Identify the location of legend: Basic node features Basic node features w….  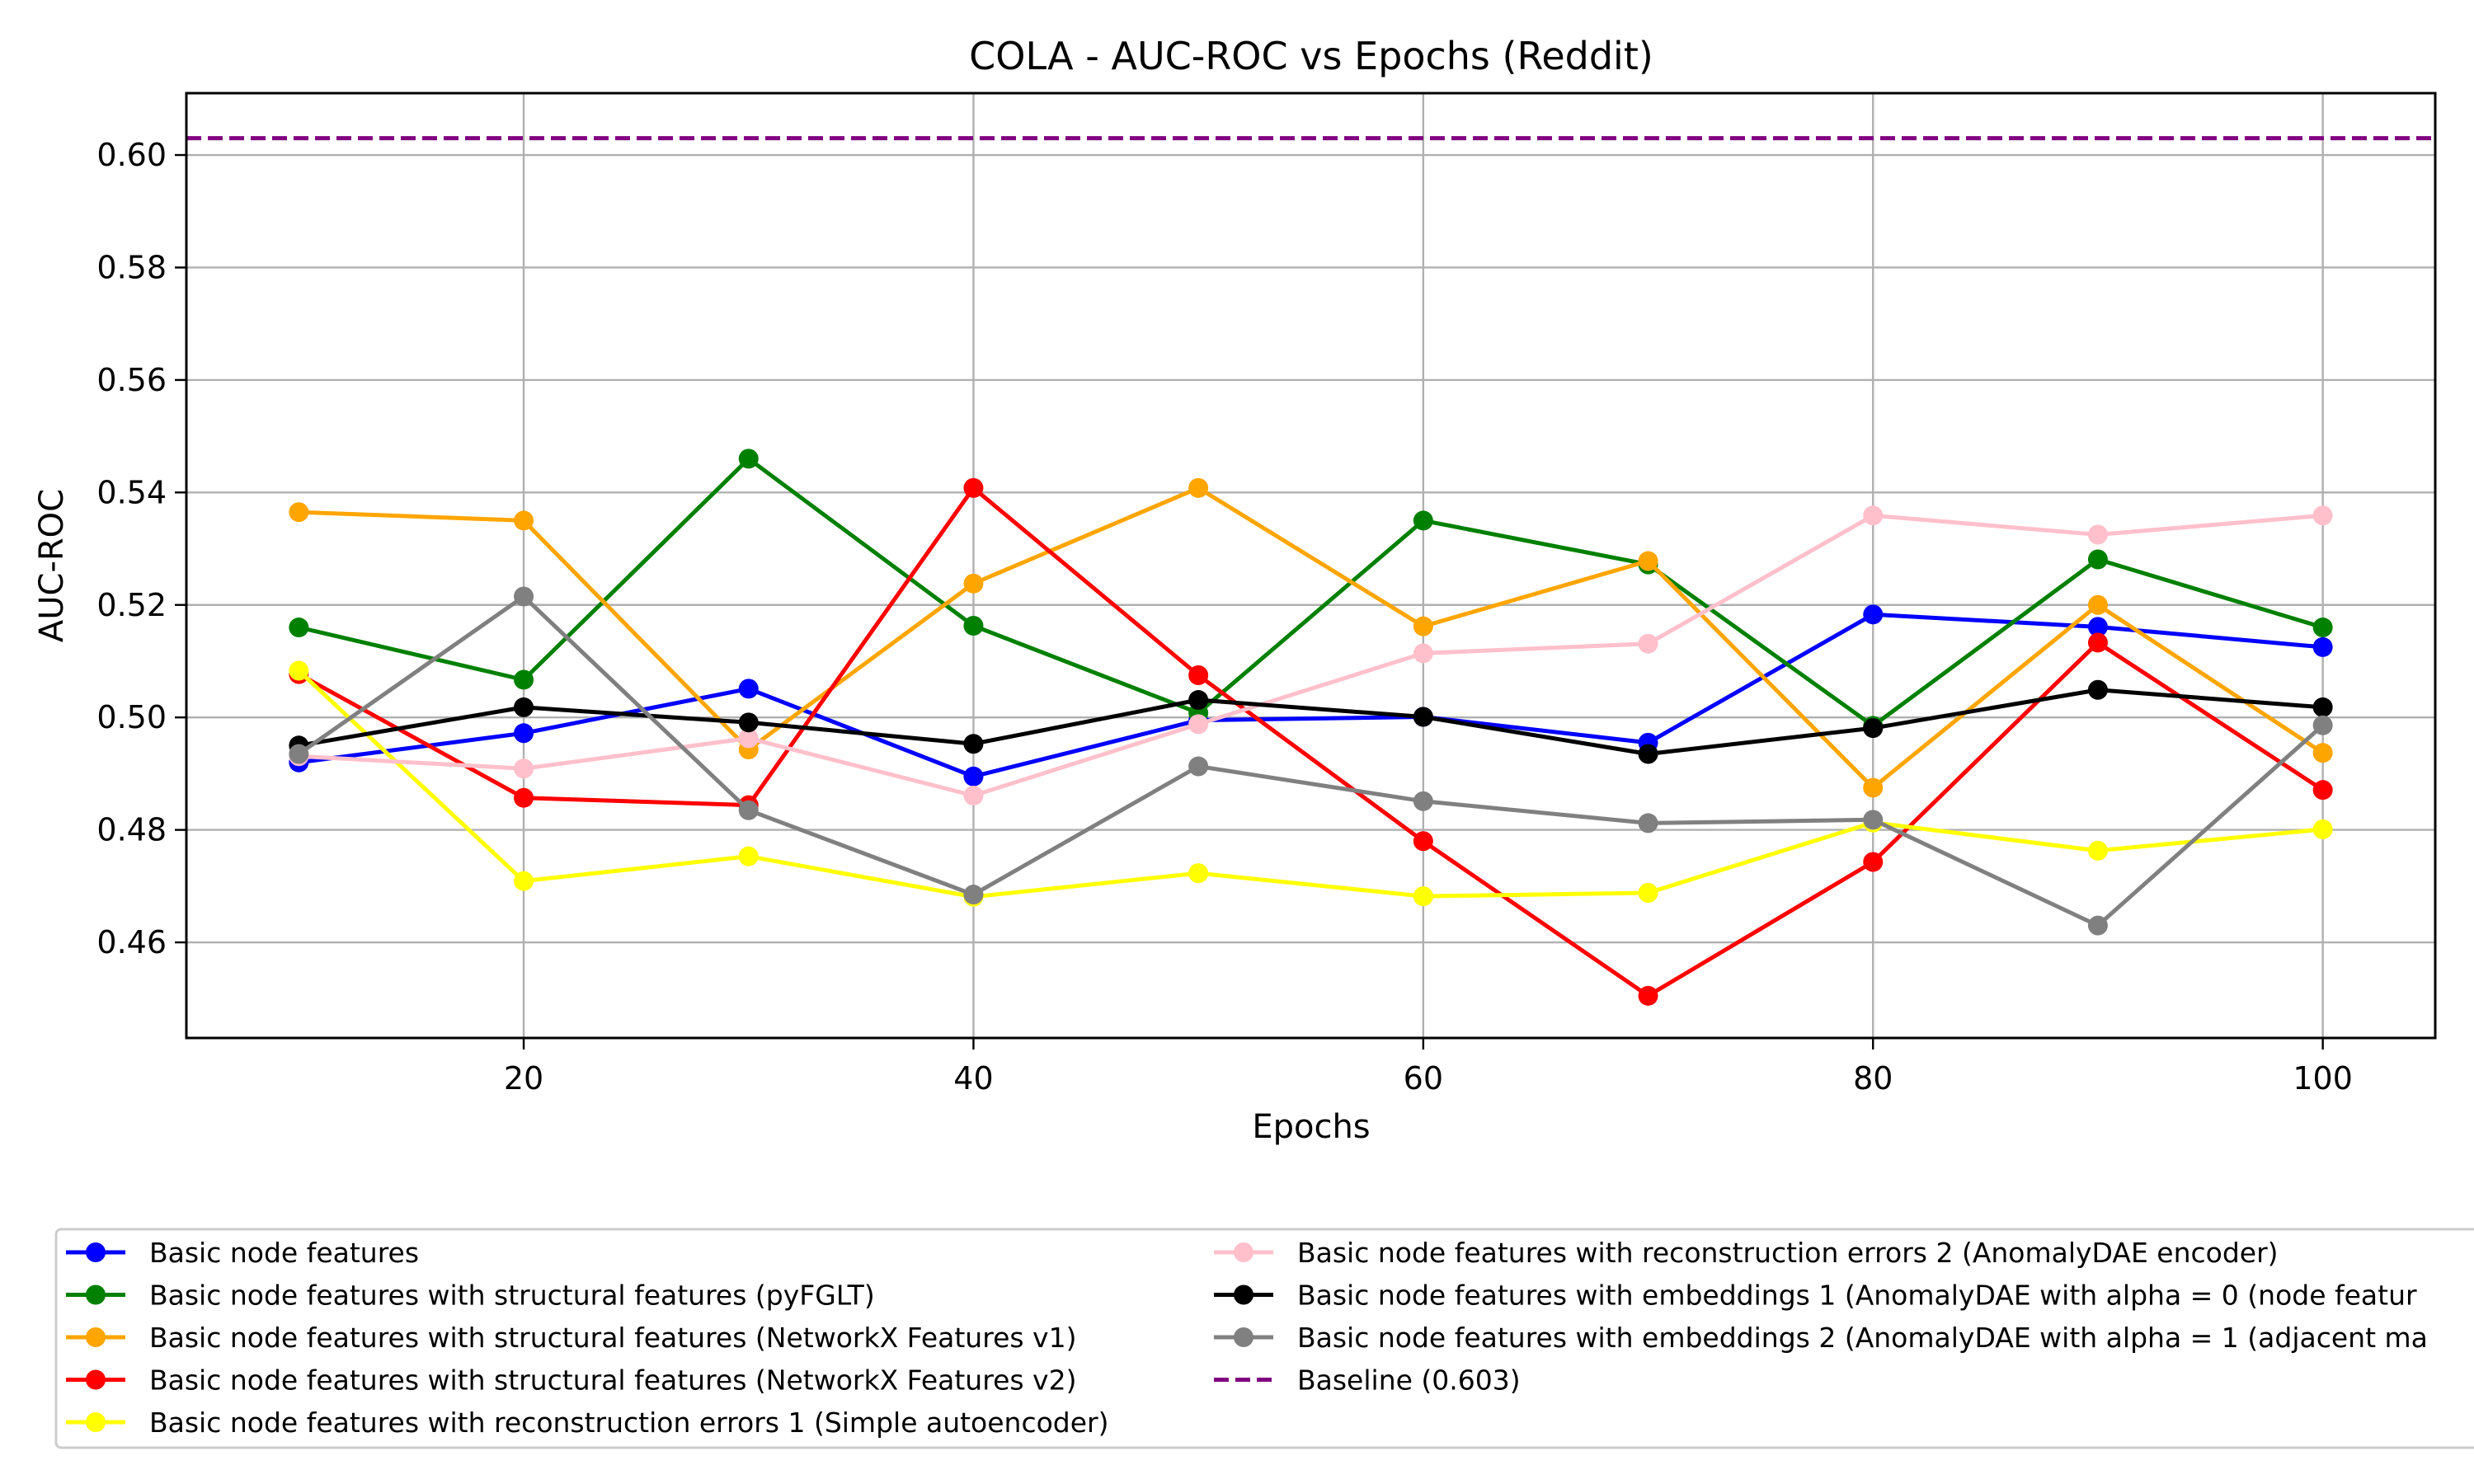
(1264, 1338).